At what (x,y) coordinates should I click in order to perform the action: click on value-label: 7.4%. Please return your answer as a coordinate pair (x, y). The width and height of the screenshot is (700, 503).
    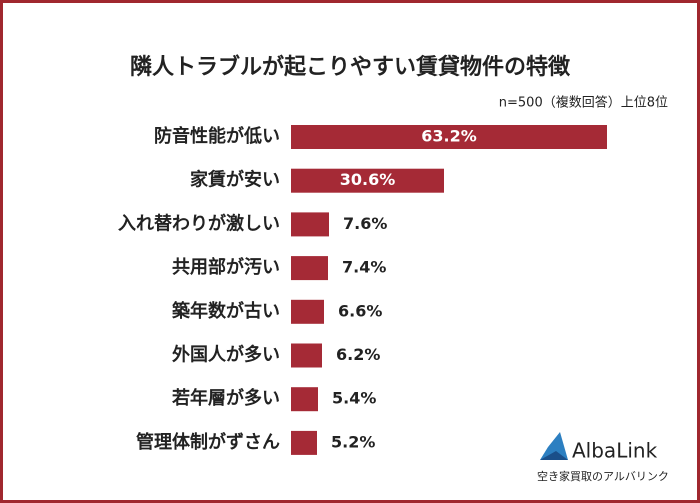
    Looking at the image, I should click on (364, 267).